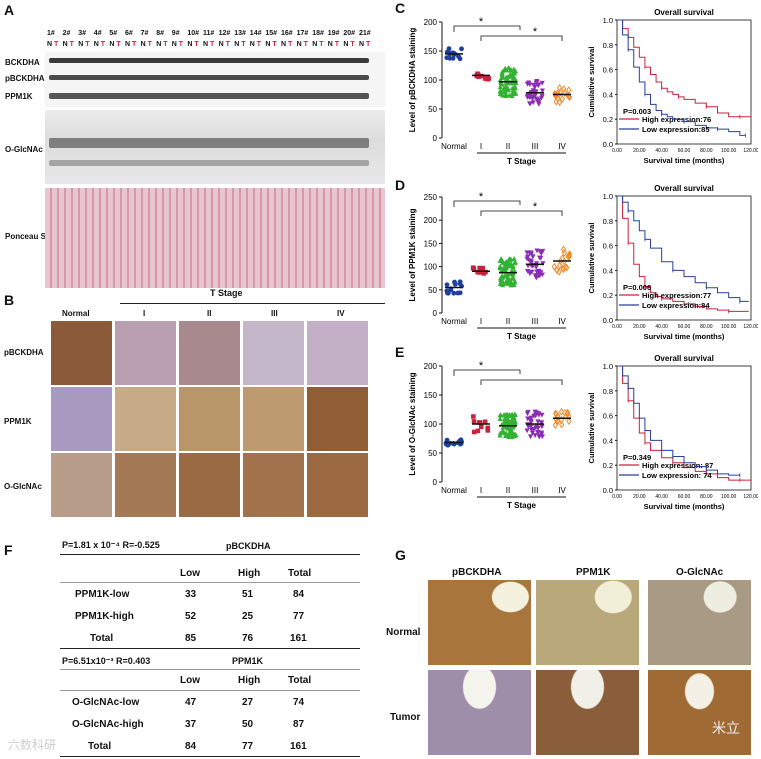 Image resolution: width=761 pixels, height=759 pixels. Describe the element at coordinates (298, 638) in the screenshot. I see `table1-cell: 161` at that location.